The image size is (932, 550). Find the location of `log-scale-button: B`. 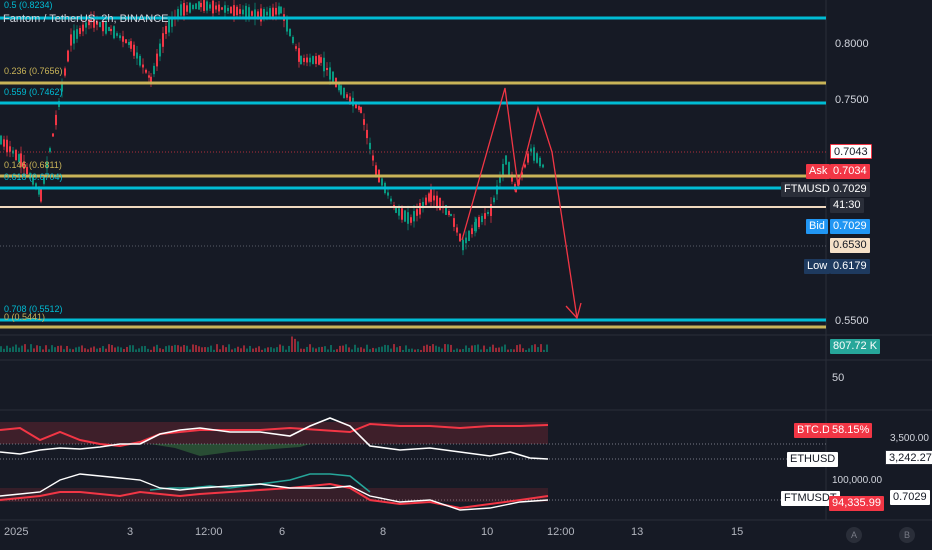

log-scale-button: B is located at coordinates (907, 535).